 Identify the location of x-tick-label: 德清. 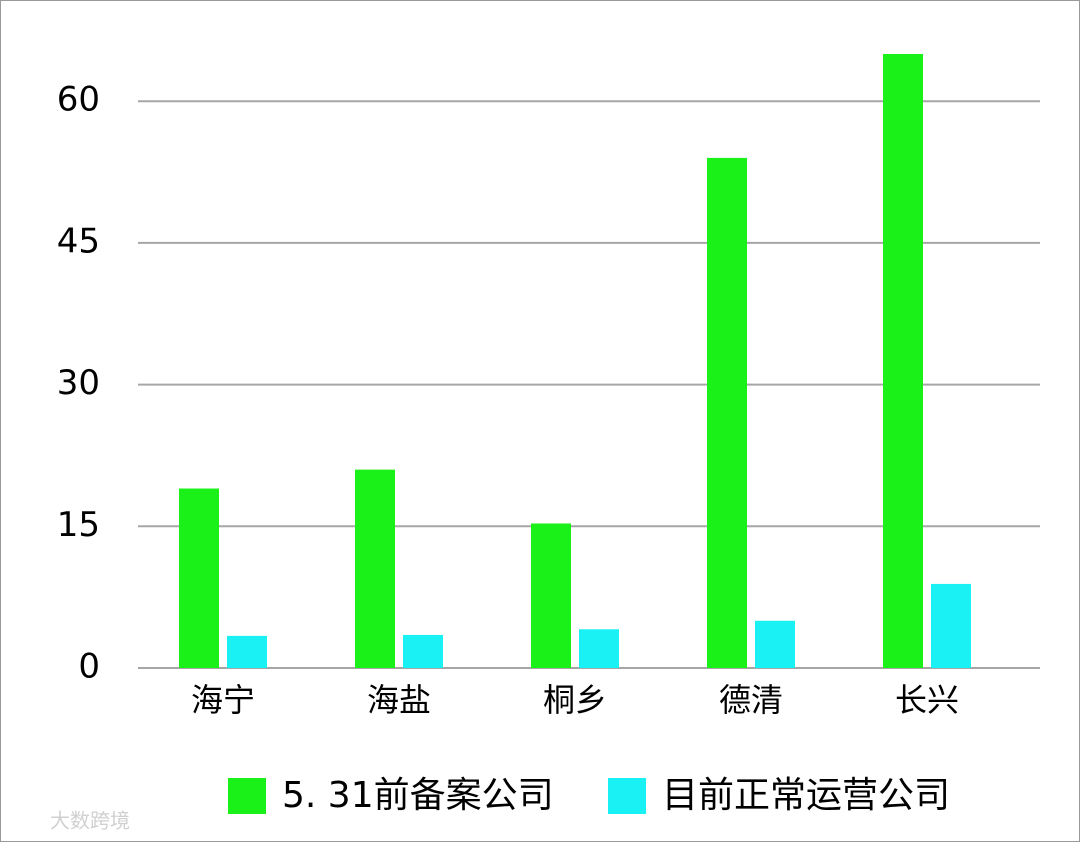
(751, 700).